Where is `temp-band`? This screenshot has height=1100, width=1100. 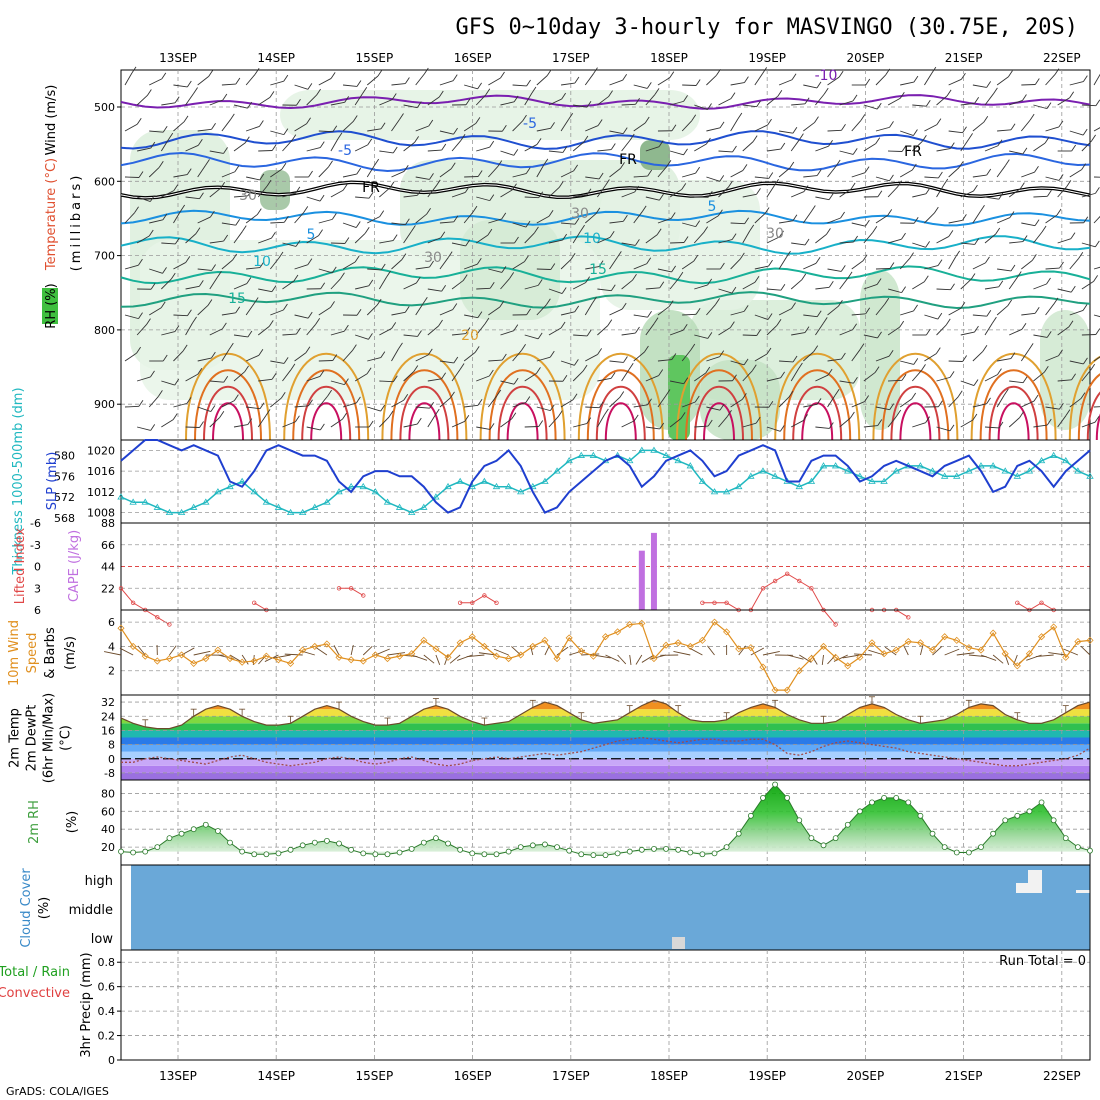
temp-band is located at coordinates (605, 762).